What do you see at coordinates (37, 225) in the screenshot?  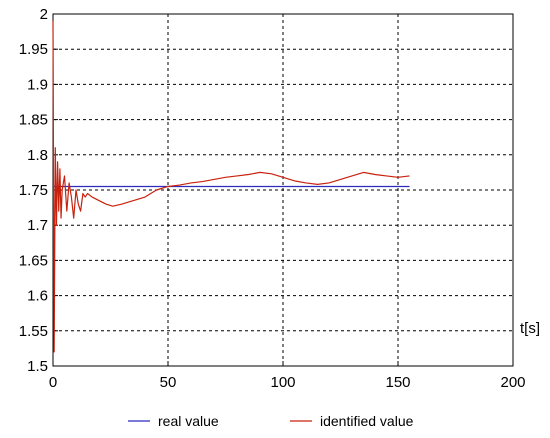 I see `y-tick-label: 1.7` at bounding box center [37, 225].